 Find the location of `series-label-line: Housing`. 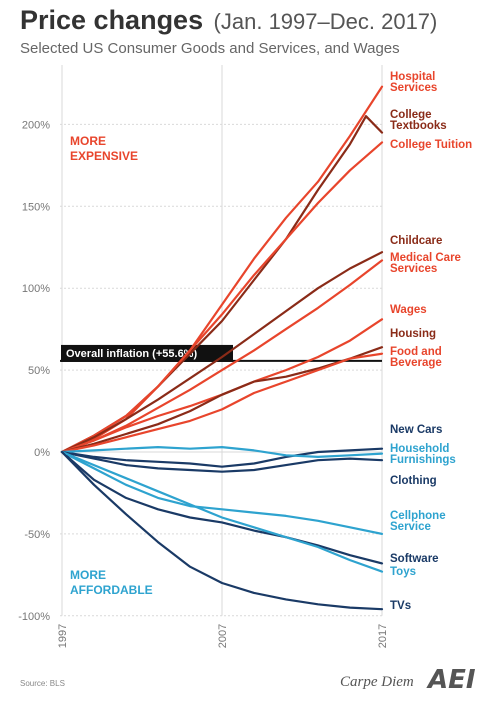

series-label-line: Housing is located at coordinates (413, 334).